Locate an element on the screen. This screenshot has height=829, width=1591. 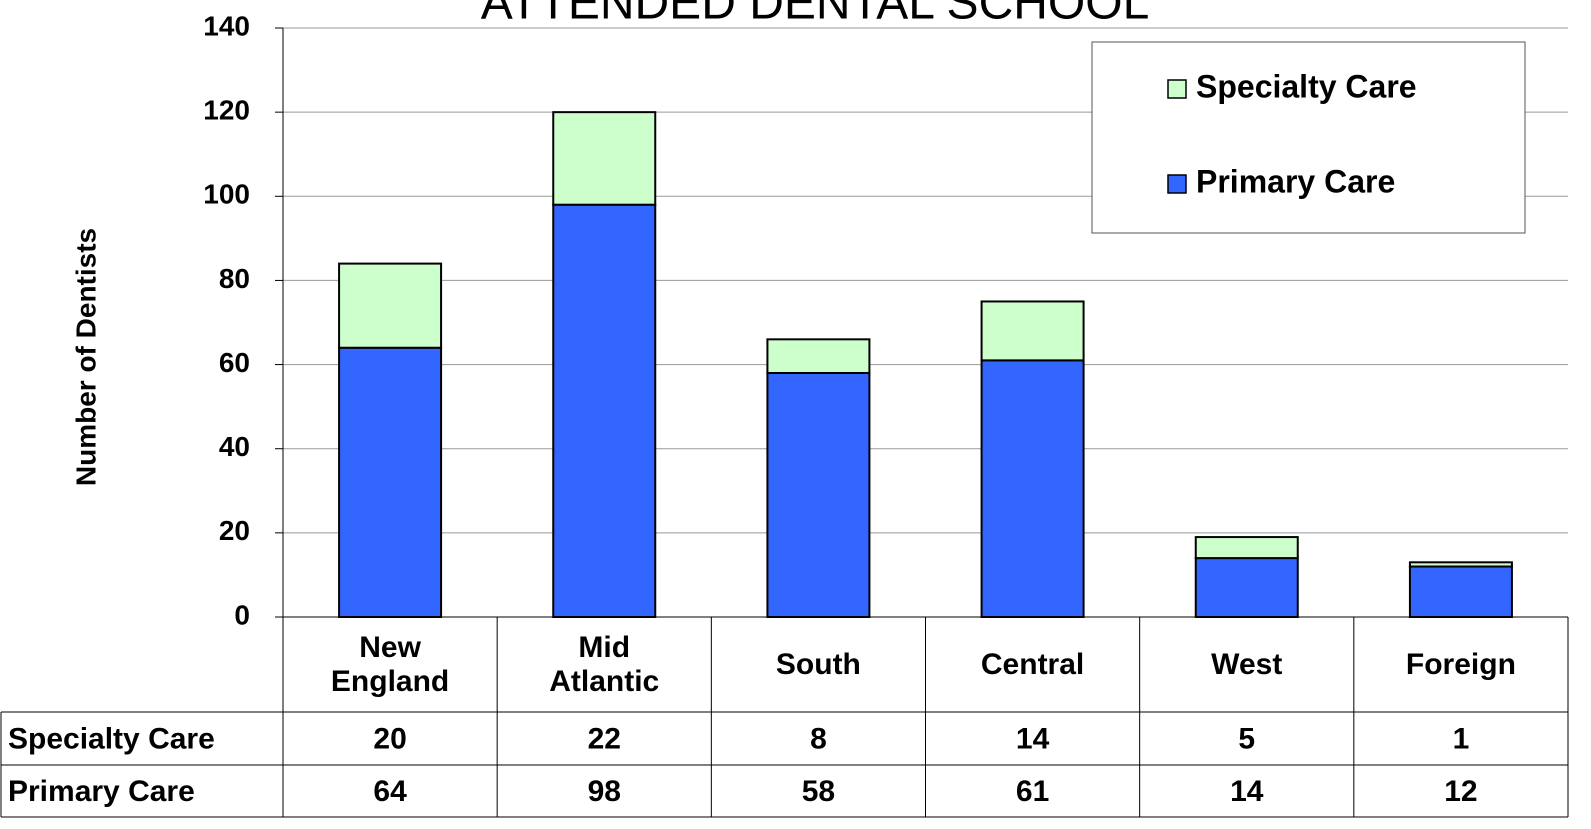
table-cell: 8 is located at coordinates (818, 738).